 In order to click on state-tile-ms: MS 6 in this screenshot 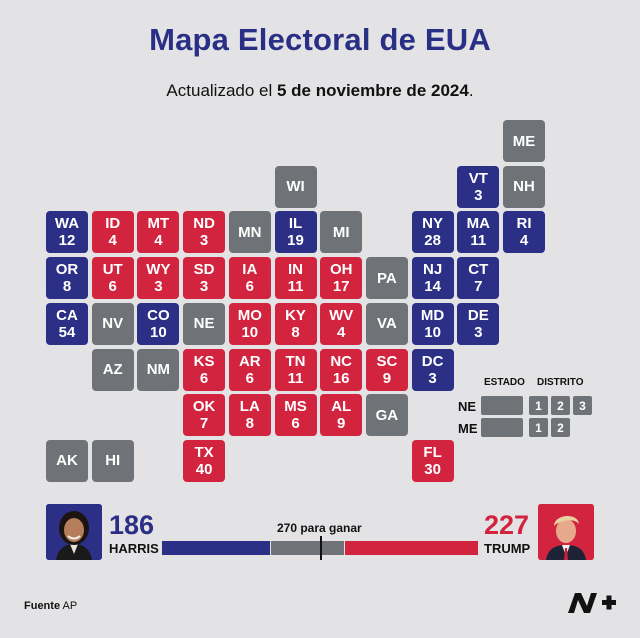, I will do `click(295, 415)`.